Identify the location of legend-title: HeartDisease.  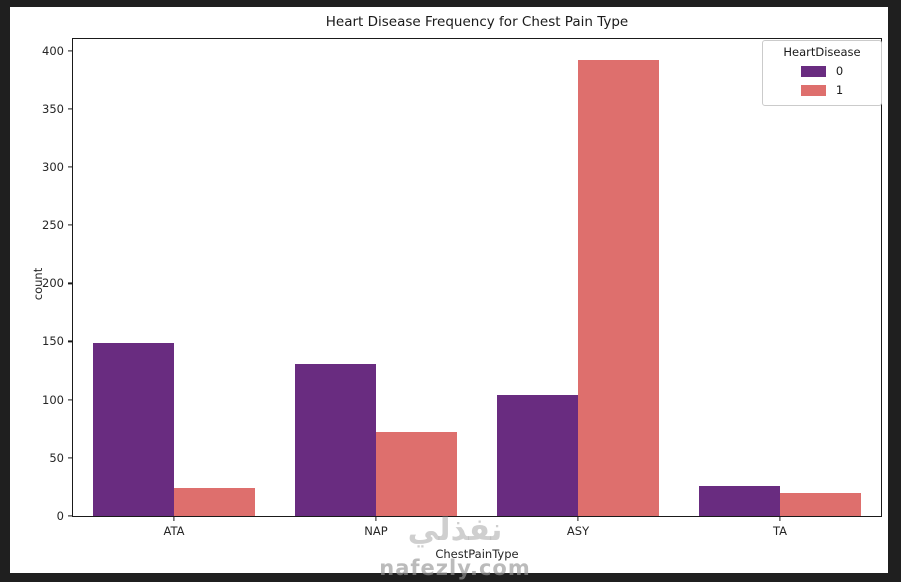
(822, 52).